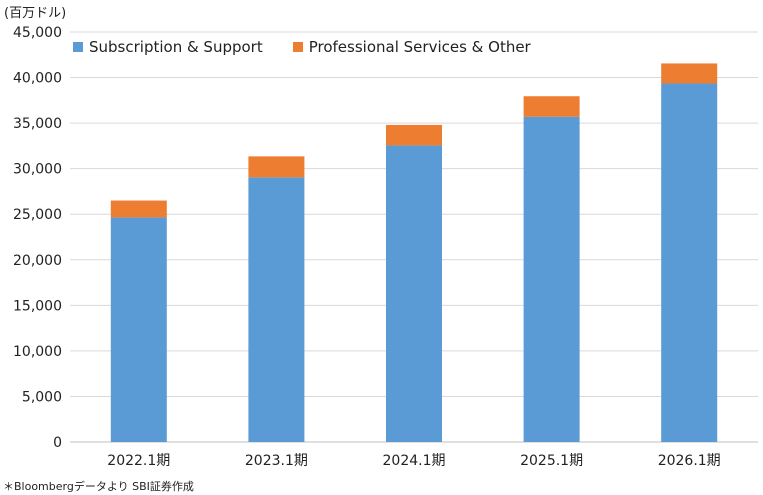 This screenshot has height=495, width=763. I want to click on legend-swatch-services, so click(297, 47).